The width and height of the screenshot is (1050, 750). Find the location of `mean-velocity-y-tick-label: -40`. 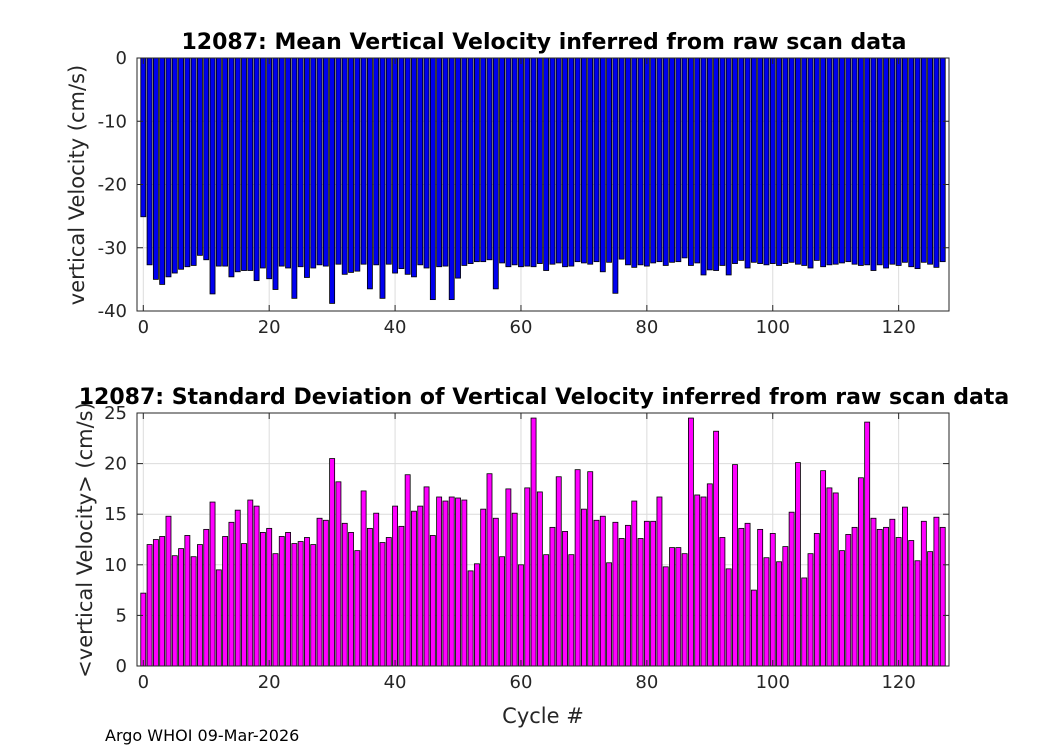

mean-velocity-y-tick-label: -40 is located at coordinates (112, 311).